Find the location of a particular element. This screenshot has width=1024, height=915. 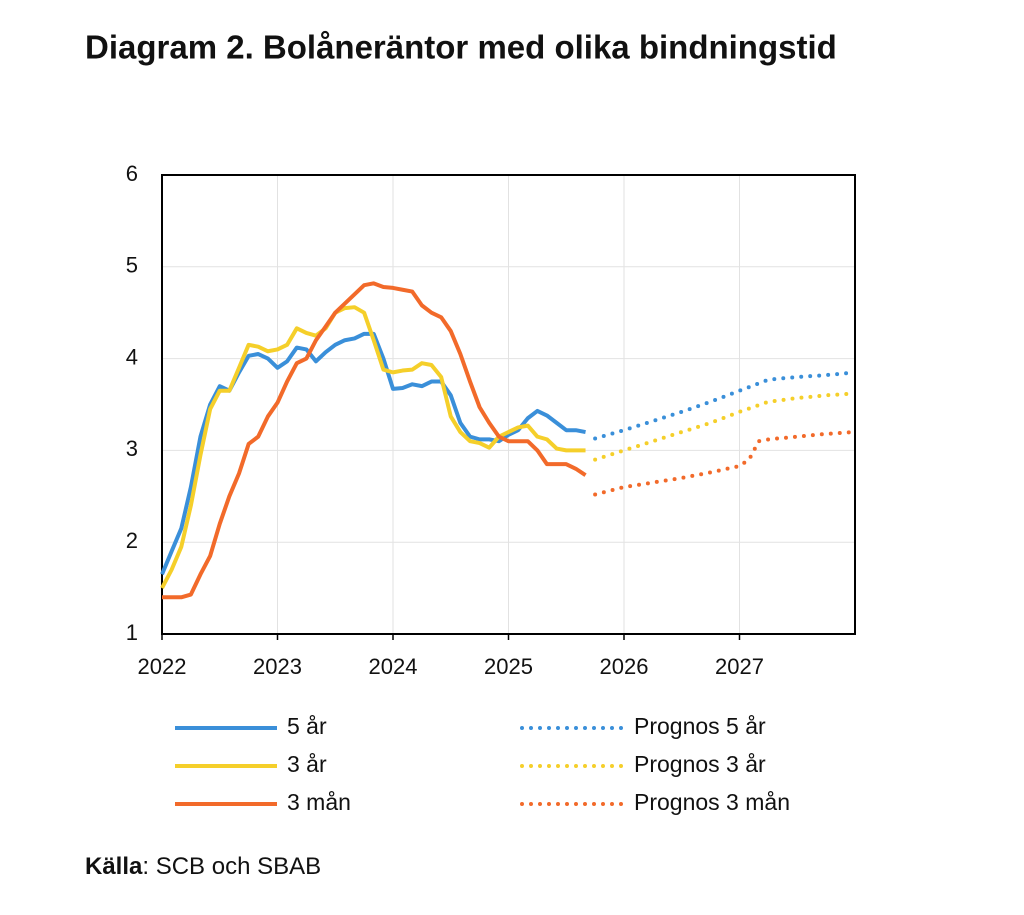

y-tick-label: 3 is located at coordinates (132, 448).